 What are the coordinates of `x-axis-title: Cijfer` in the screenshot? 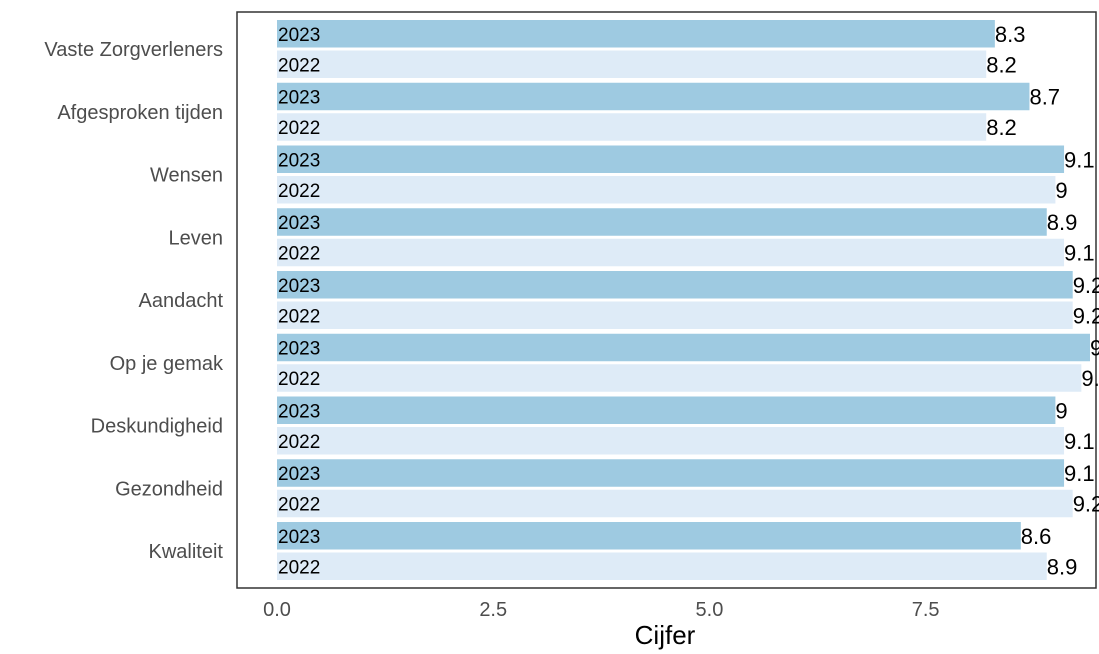 It's located at (665, 635).